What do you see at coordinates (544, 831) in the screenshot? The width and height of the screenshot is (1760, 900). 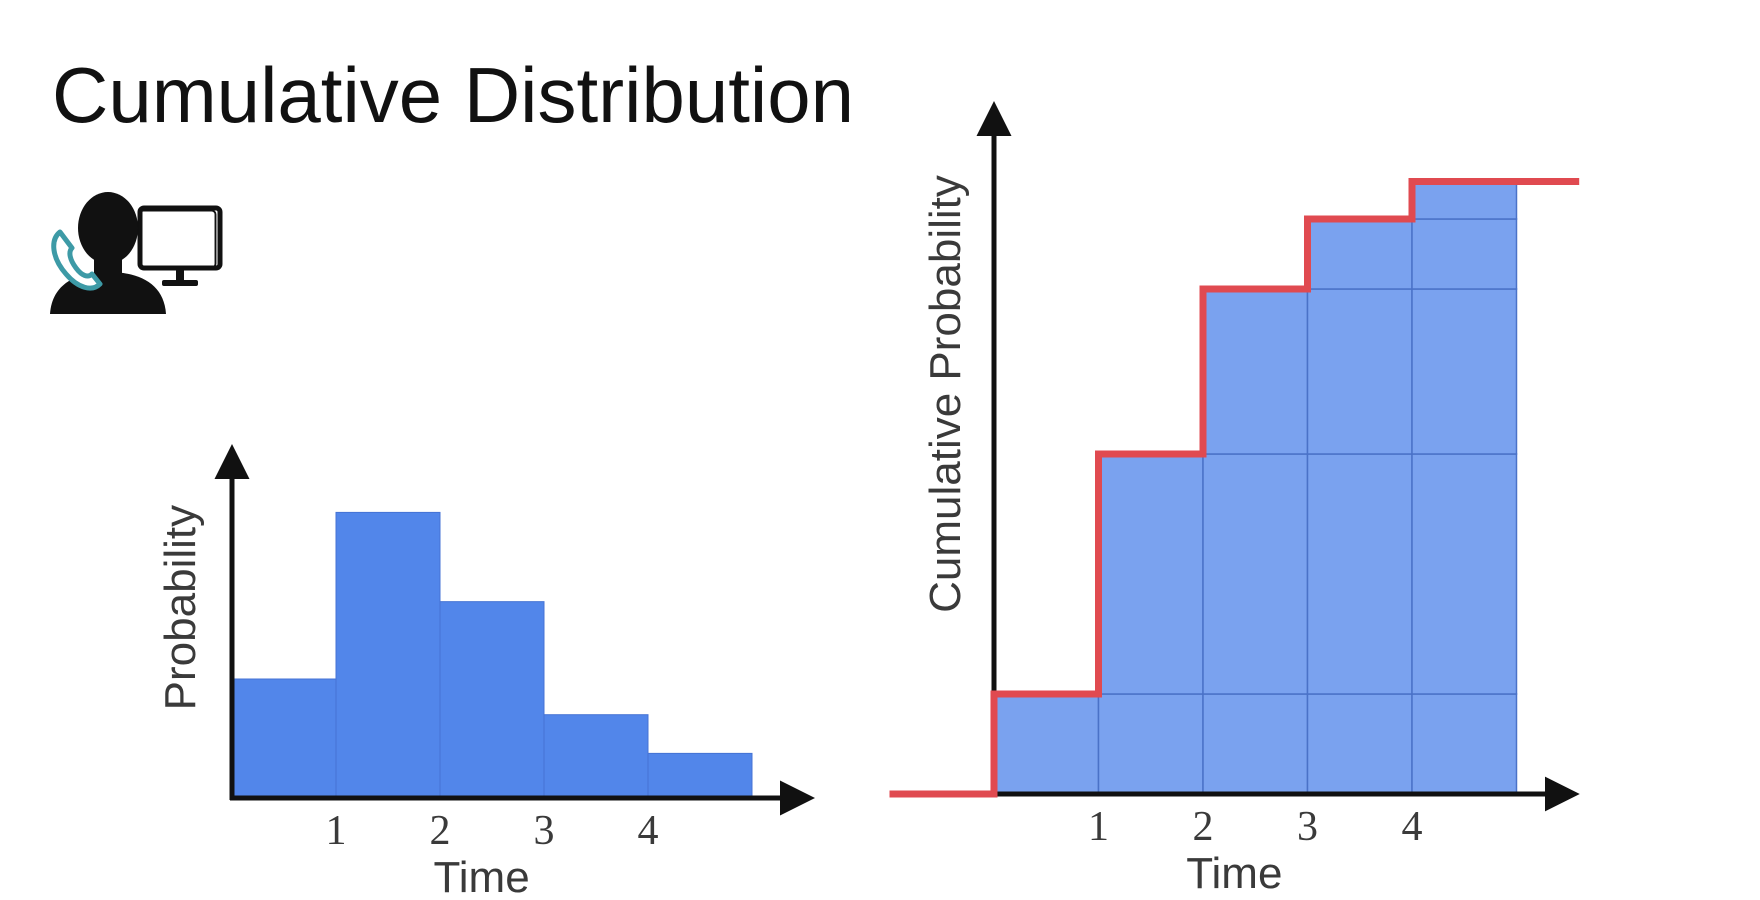 I see `histogram-x-tick-label: 3` at bounding box center [544, 831].